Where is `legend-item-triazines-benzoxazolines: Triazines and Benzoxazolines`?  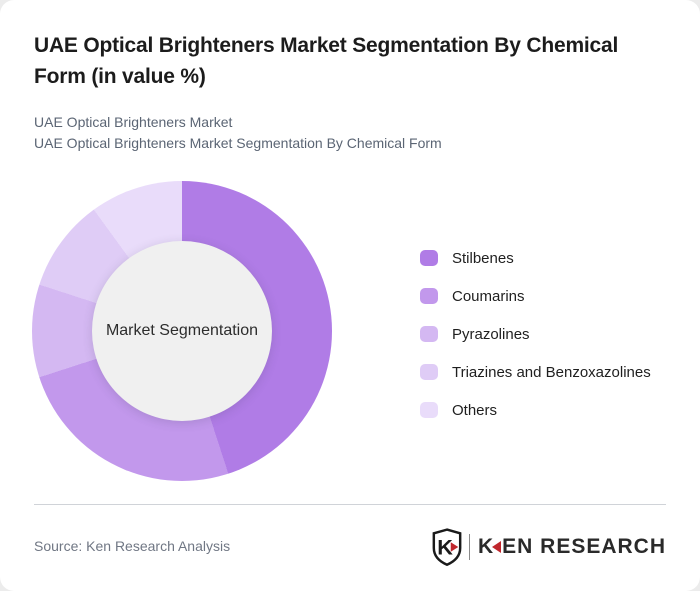
legend-item-triazines-benzoxazolines: Triazines and Benzoxazolines is located at coordinates (535, 372).